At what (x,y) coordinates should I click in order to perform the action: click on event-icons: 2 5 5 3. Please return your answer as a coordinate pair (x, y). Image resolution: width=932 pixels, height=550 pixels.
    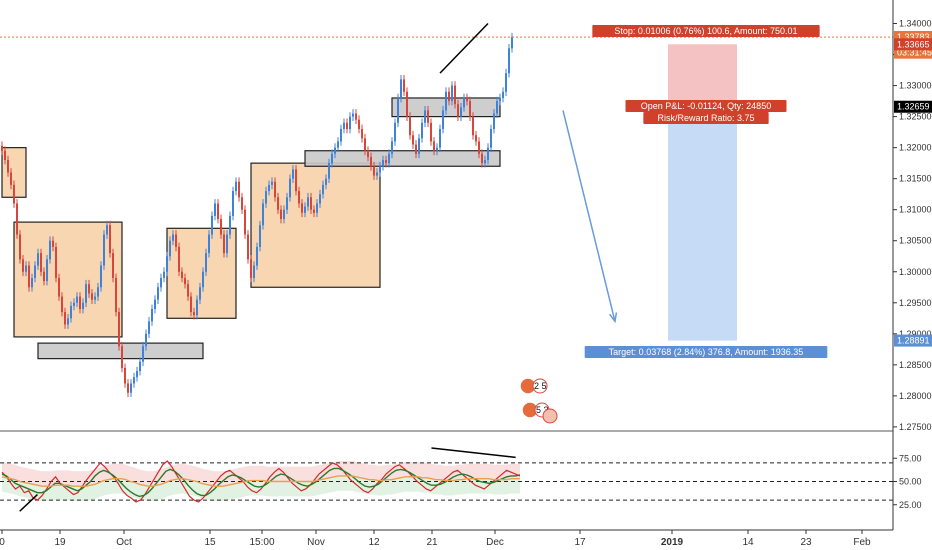
    Looking at the image, I should click on (538, 400).